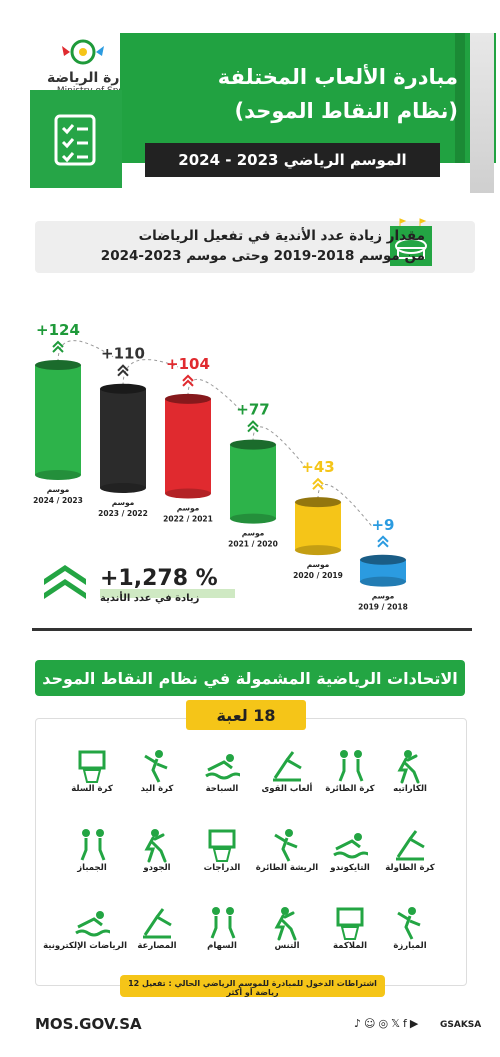 This screenshot has height=1057, width=500. What do you see at coordinates (157, 868) in the screenshot?
I see `sport-label: الجودو` at bounding box center [157, 868].